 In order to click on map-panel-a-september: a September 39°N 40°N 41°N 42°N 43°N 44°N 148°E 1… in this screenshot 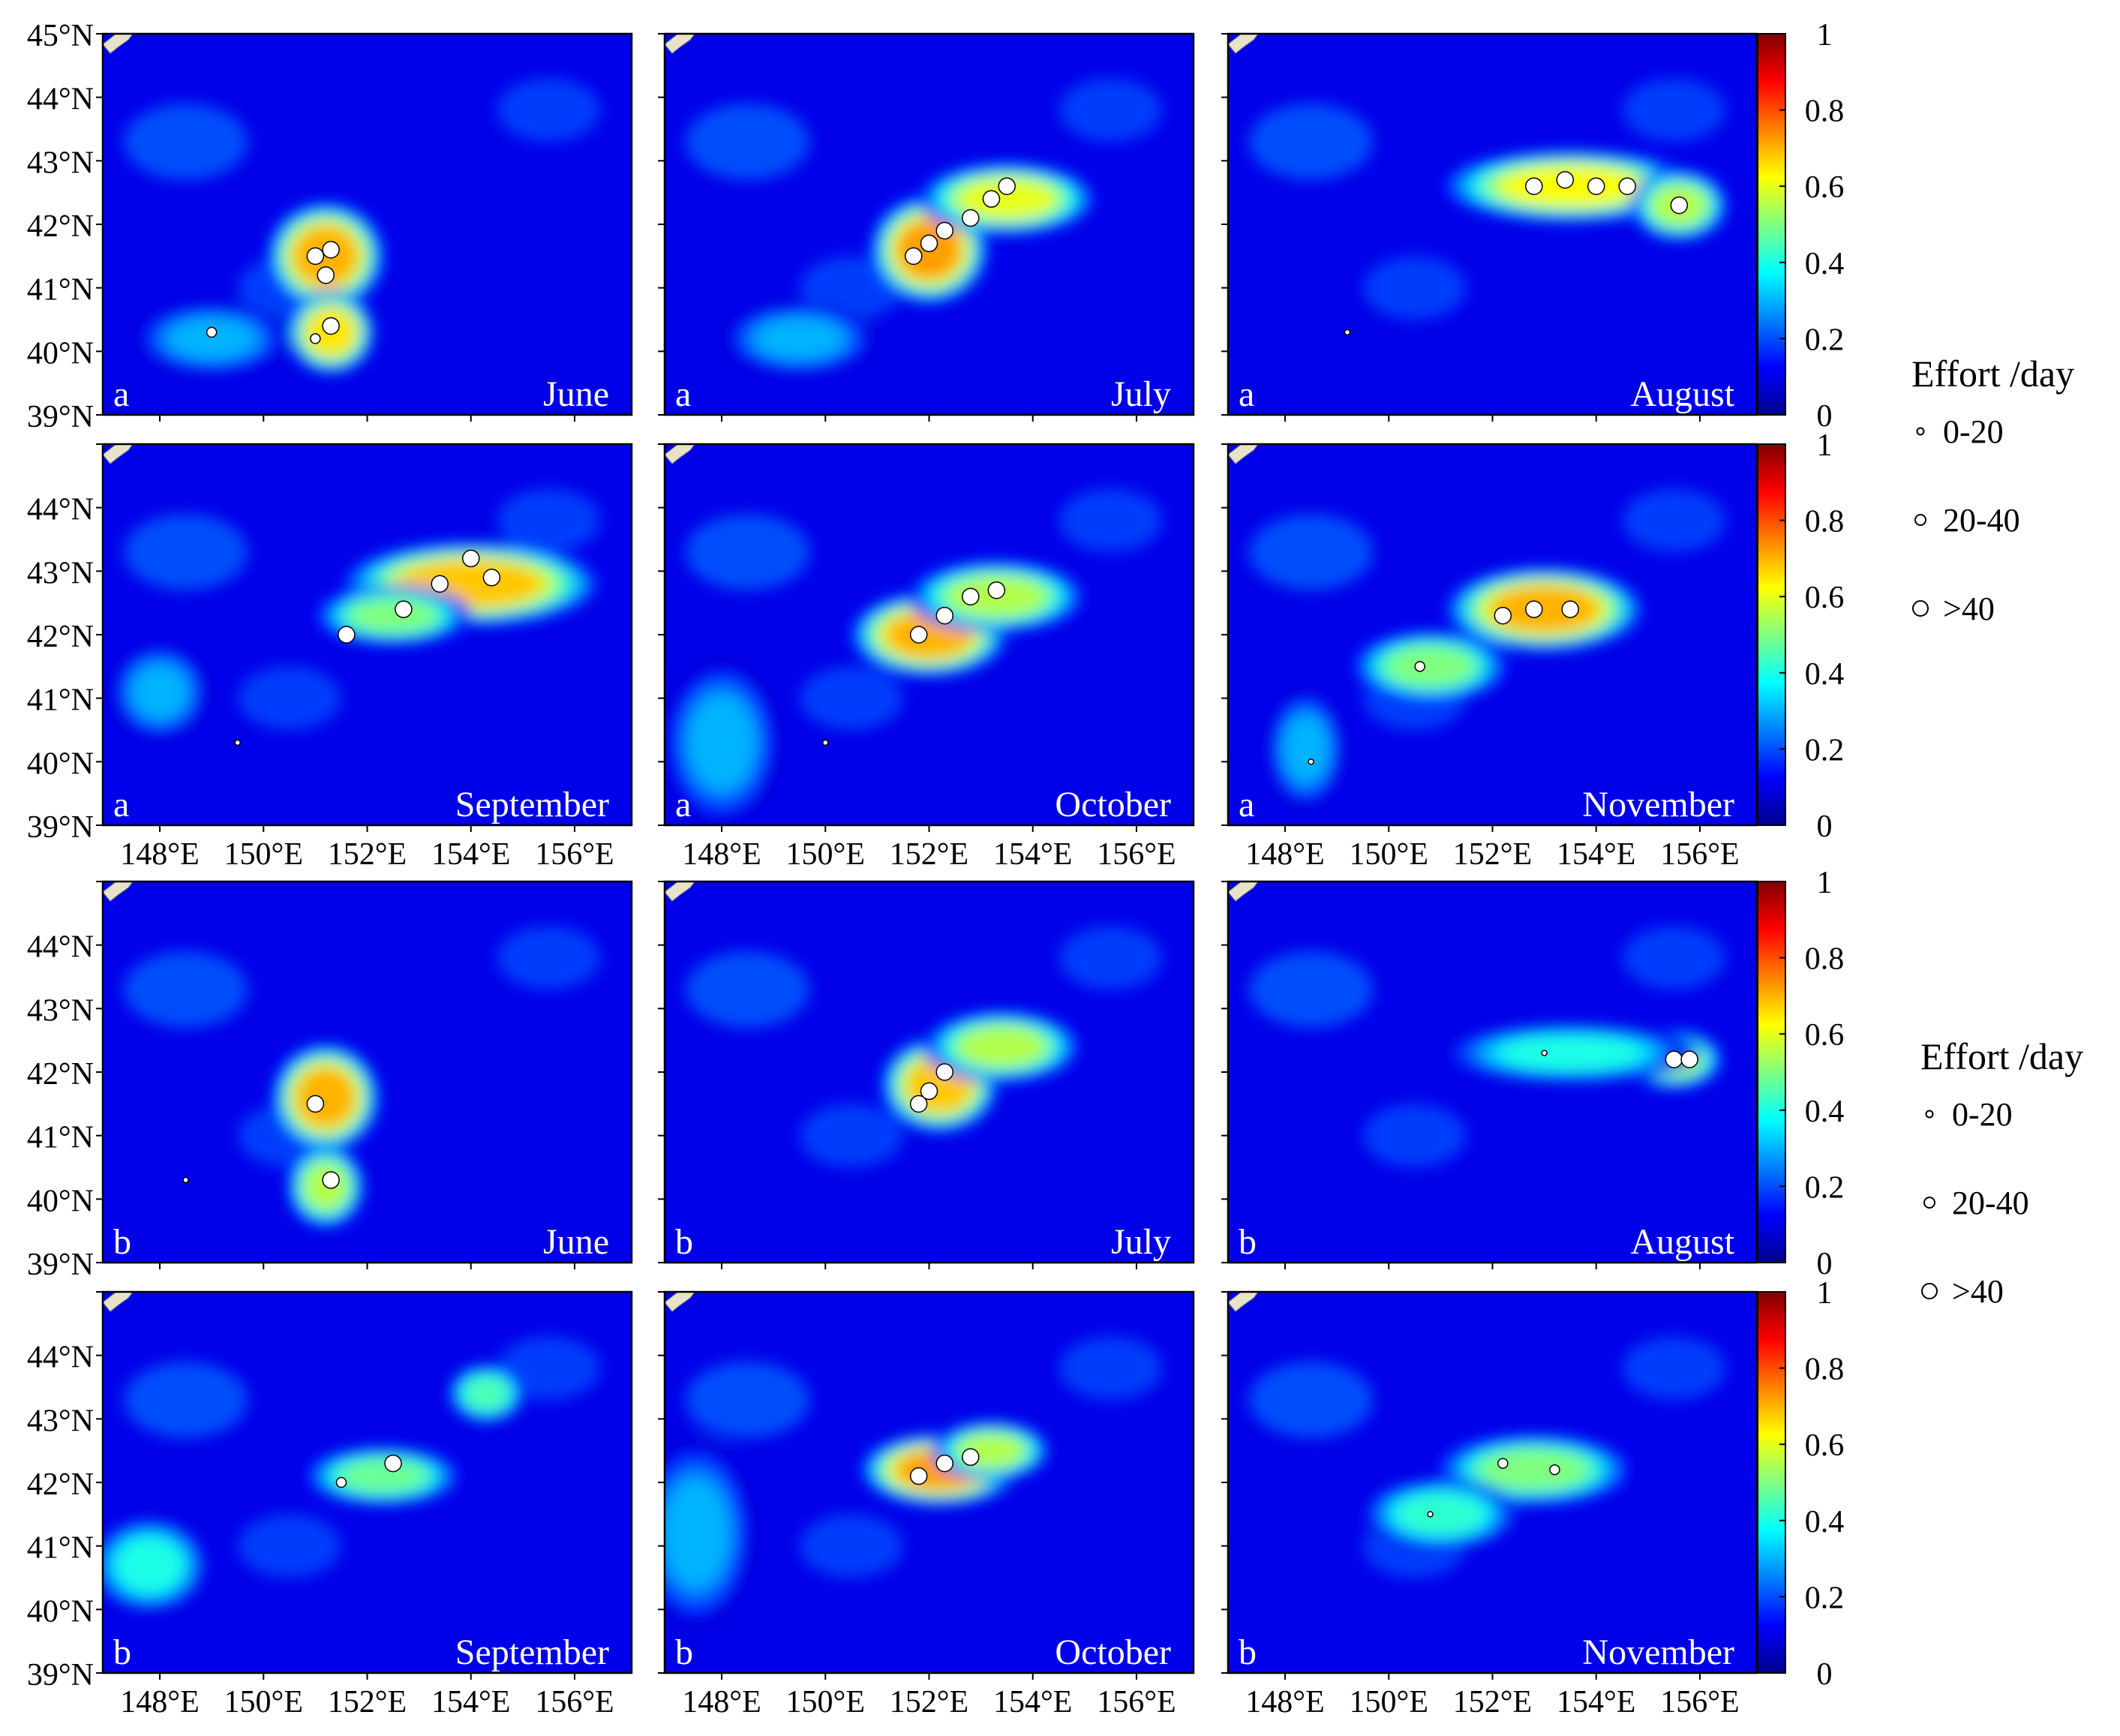, I will do `click(330, 657)`.